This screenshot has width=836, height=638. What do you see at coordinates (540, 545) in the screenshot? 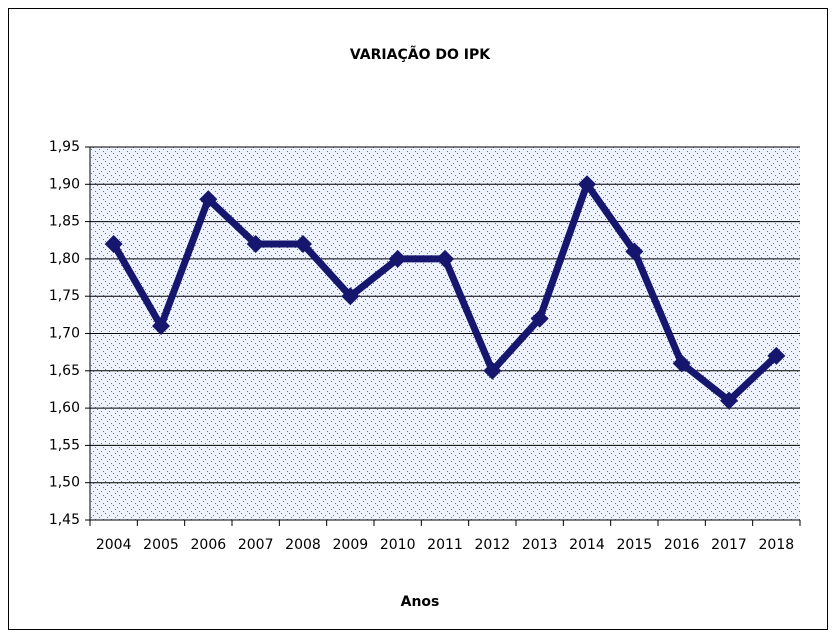
I see `x-tick-label: 2013` at bounding box center [540, 545].